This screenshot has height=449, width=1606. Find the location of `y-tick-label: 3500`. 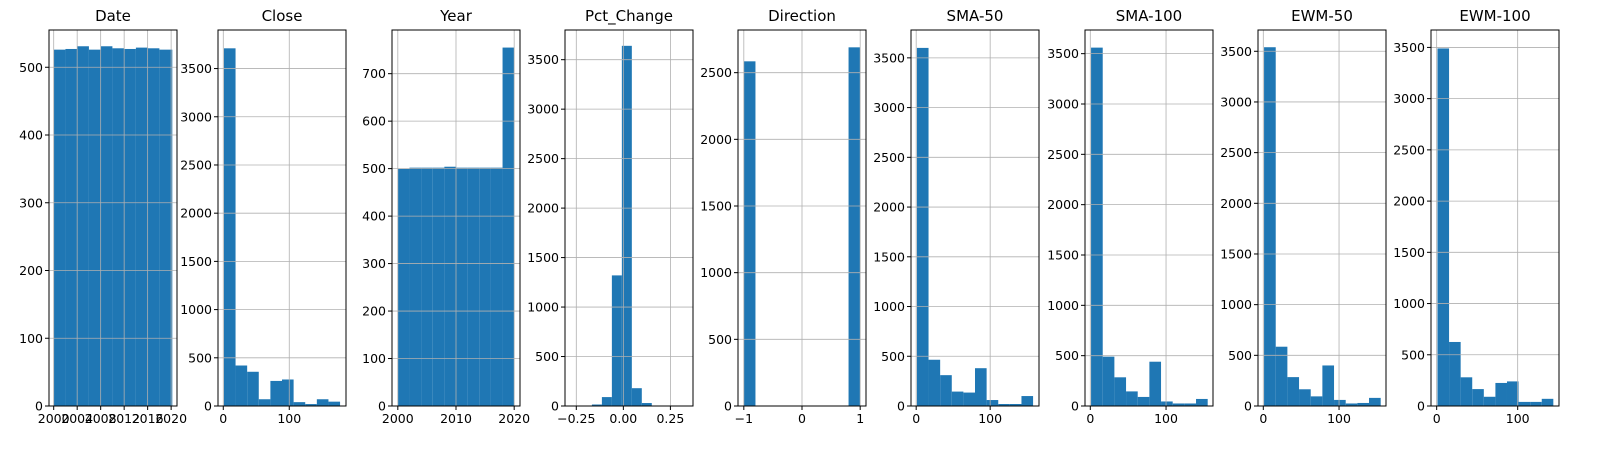

y-tick-label: 3500 is located at coordinates (1236, 51).